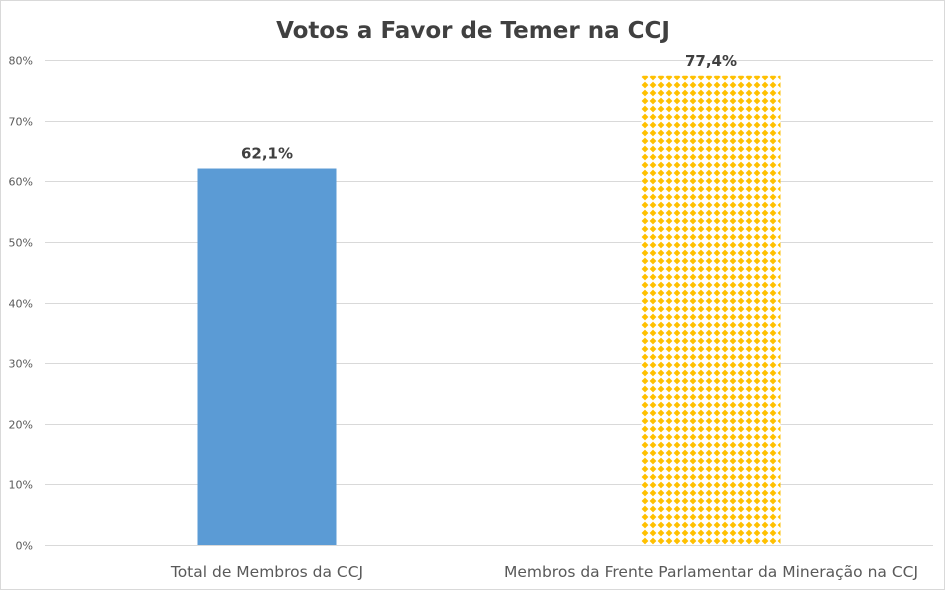 This screenshot has width=945, height=590. I want to click on y-tick-label: 40%, so click(21, 304).